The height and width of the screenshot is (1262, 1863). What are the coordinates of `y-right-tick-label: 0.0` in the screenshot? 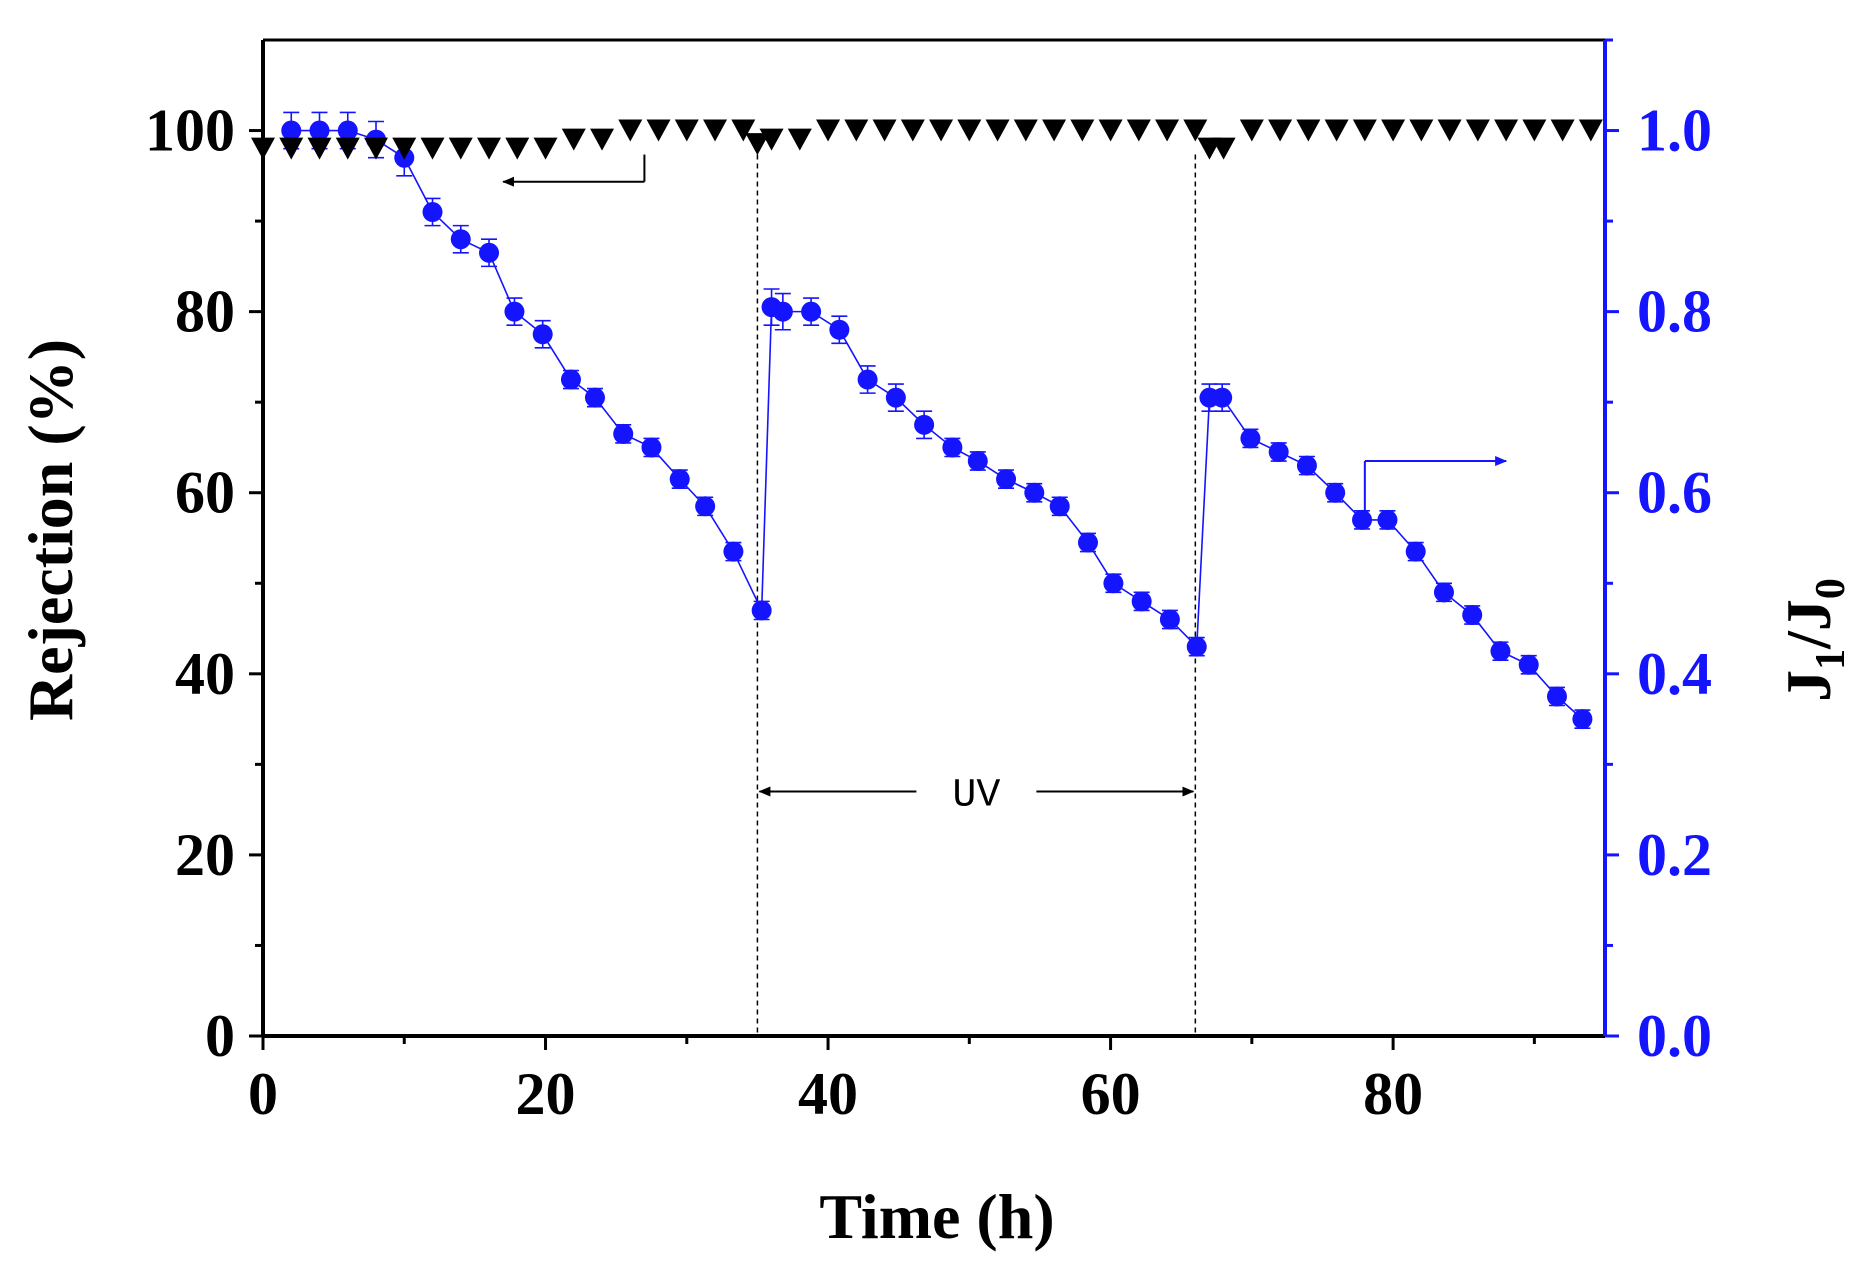 It's located at (1674, 1036).